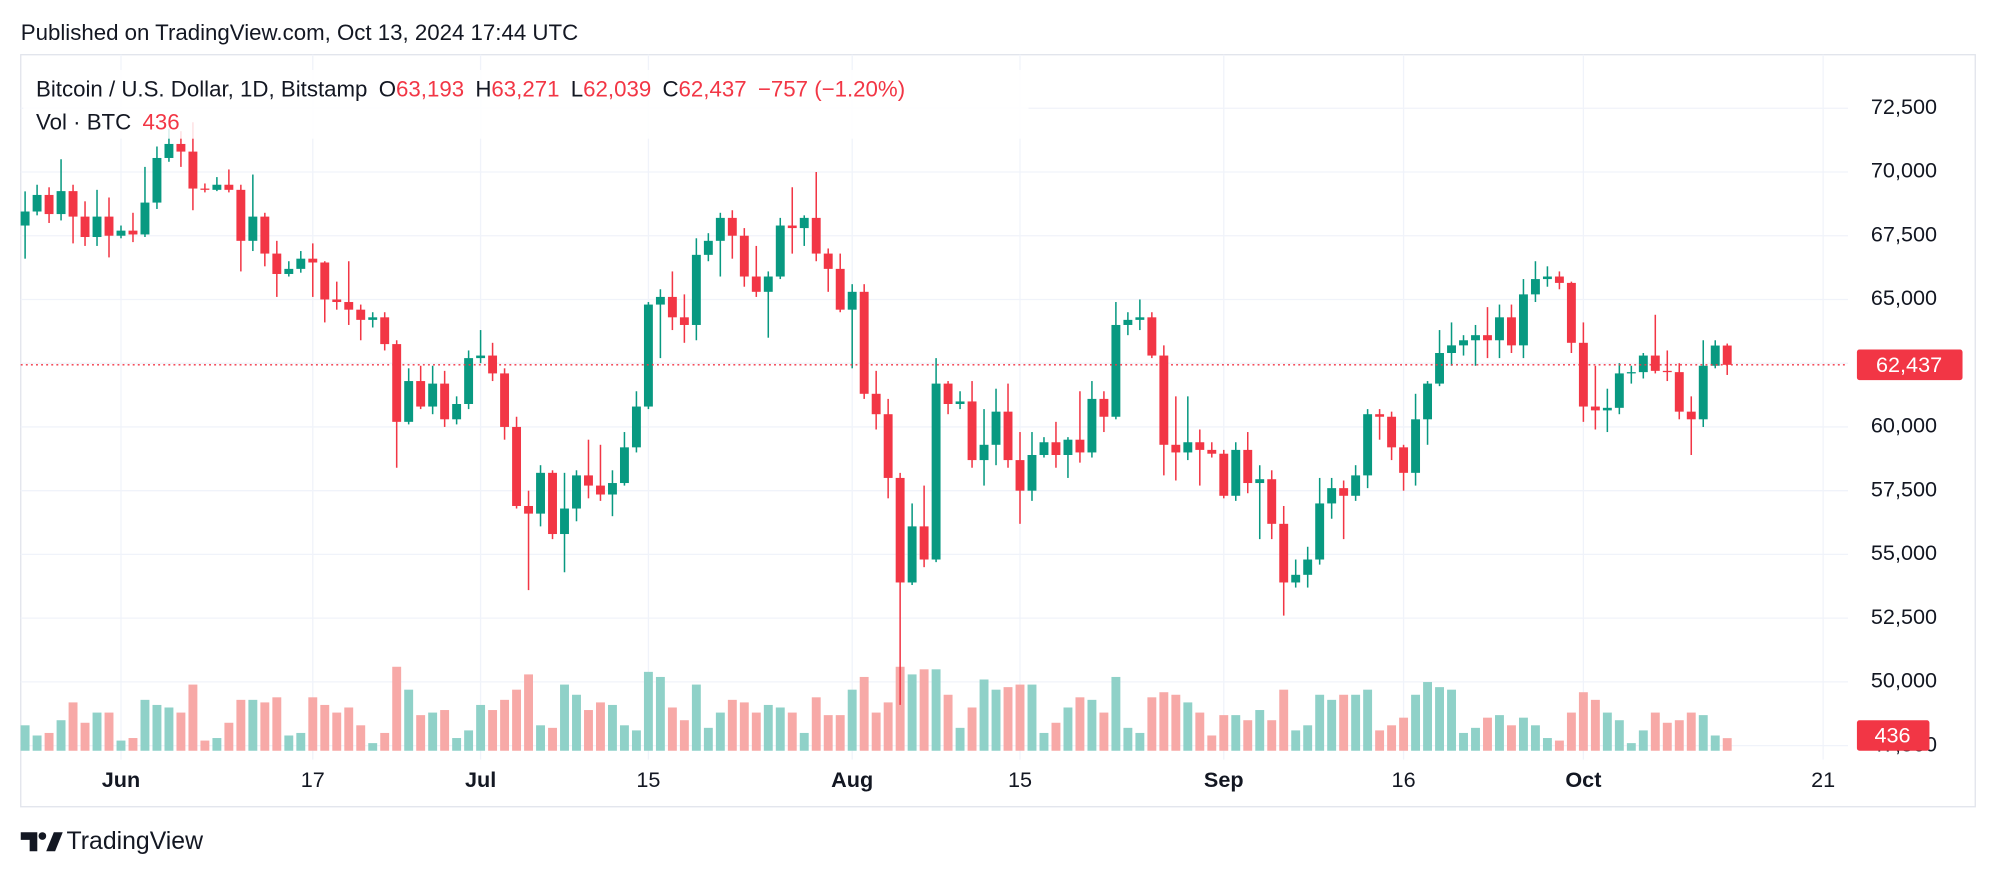  I want to click on legend-value: 63,193, so click(430, 88).